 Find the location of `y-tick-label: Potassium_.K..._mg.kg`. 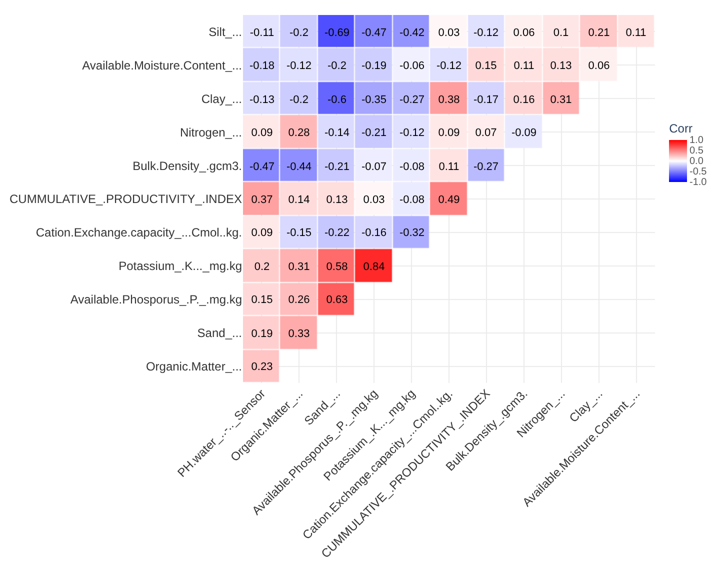

y-tick-label: Potassium_.K..._mg.kg is located at coordinates (180, 266).